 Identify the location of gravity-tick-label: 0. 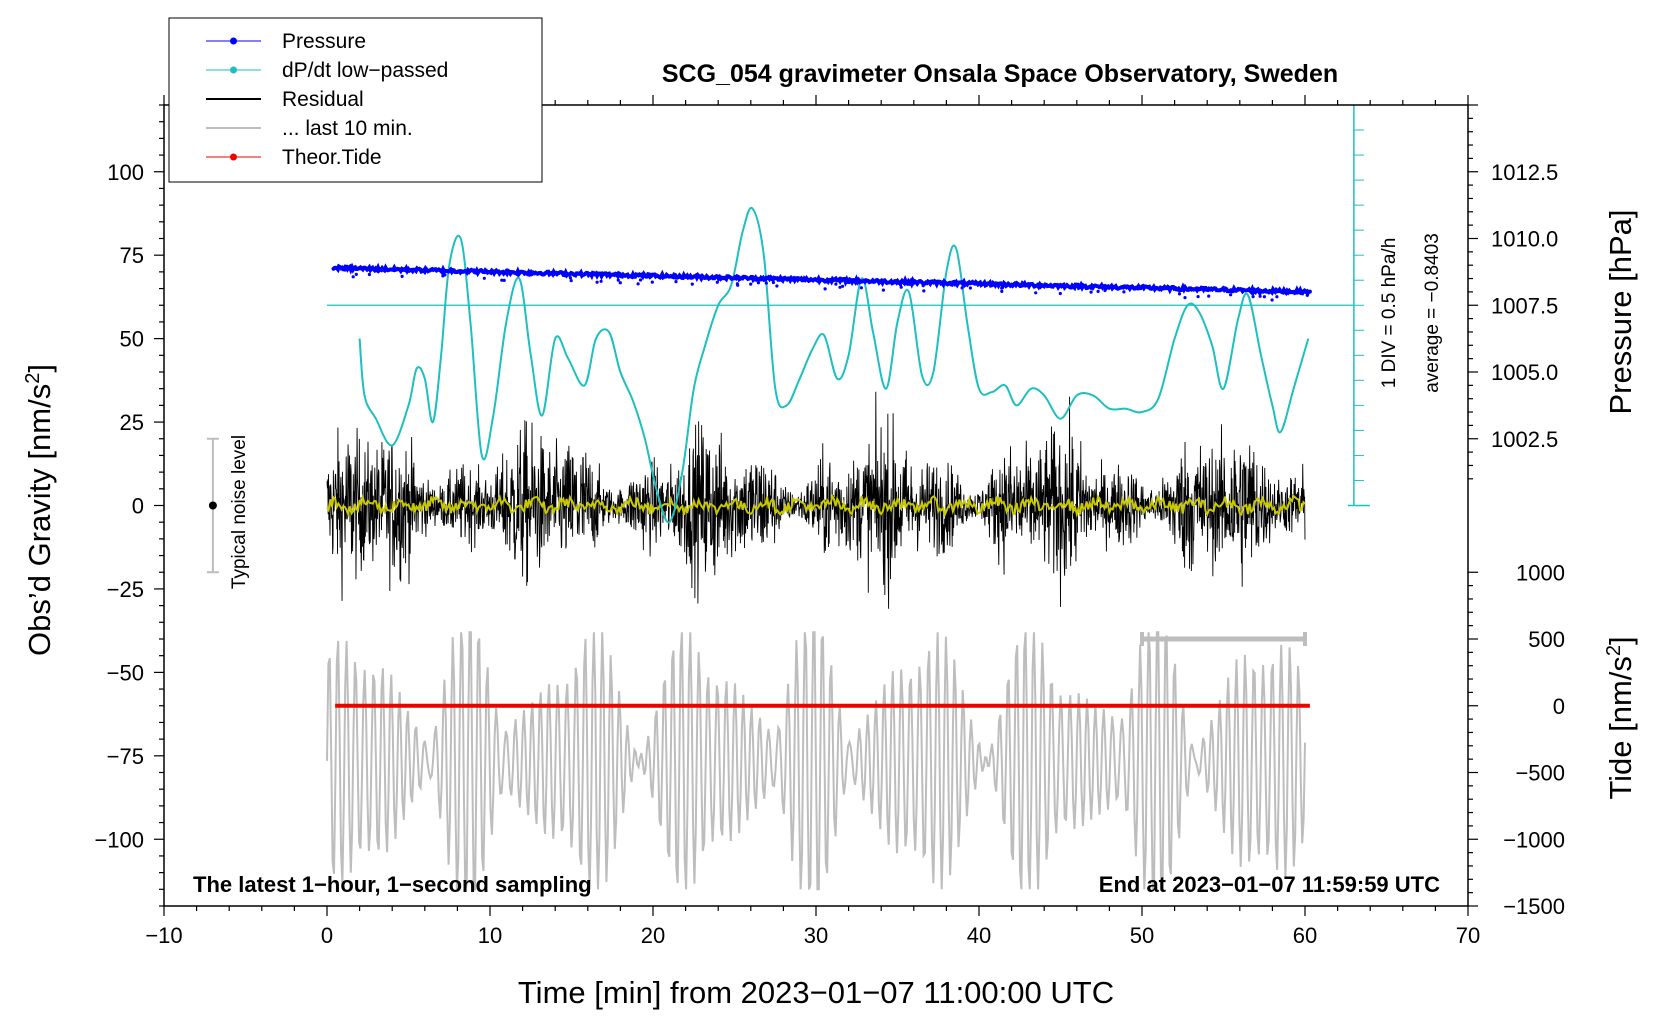
(138, 506).